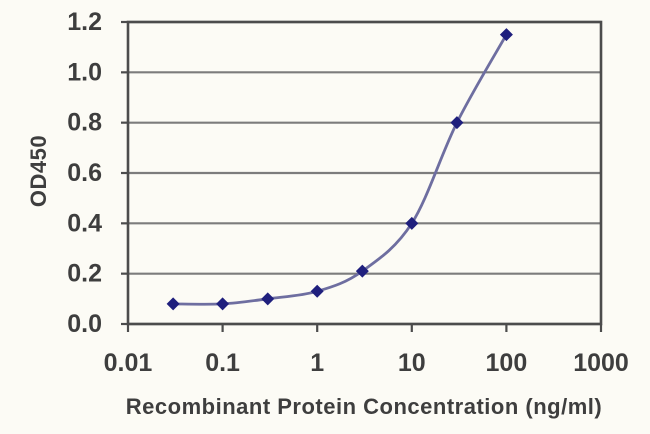 The width and height of the screenshot is (650, 434). I want to click on y-tick-label: 1.2, so click(84, 22).